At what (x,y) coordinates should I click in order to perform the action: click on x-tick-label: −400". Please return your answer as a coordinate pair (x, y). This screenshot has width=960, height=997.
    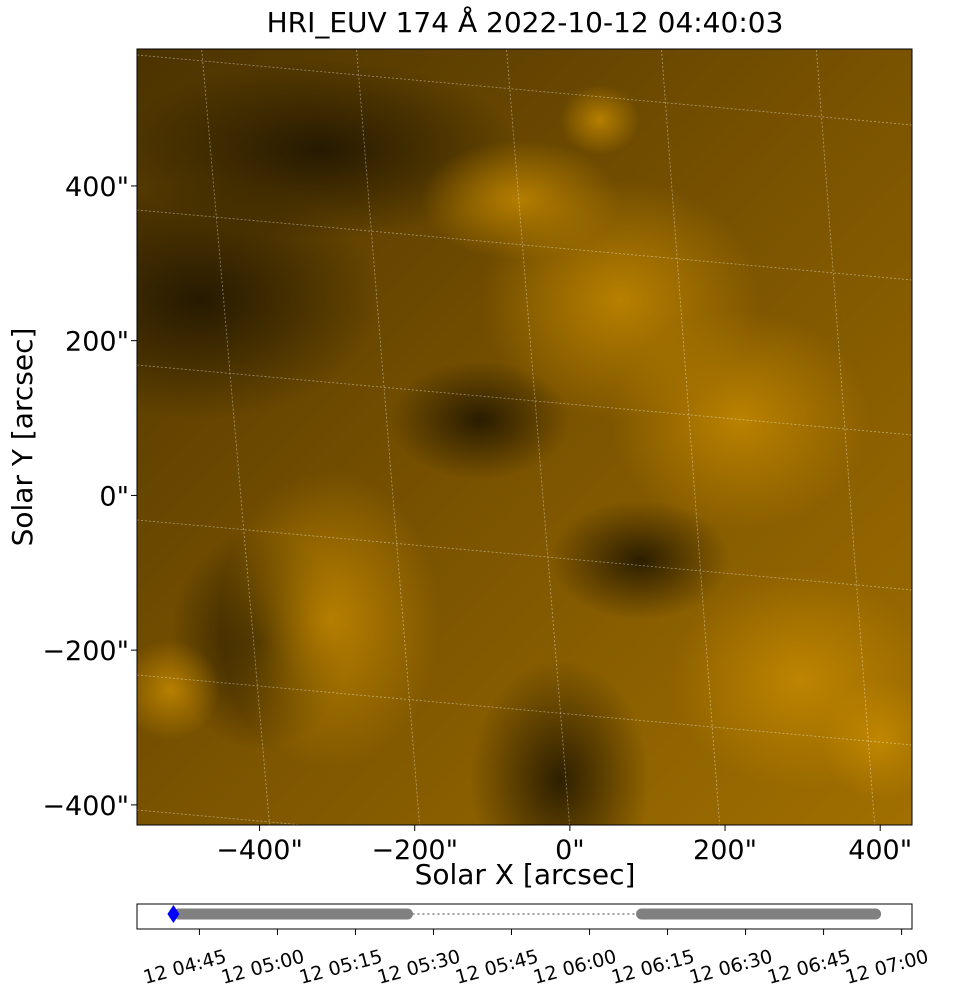
    Looking at the image, I should click on (259, 850).